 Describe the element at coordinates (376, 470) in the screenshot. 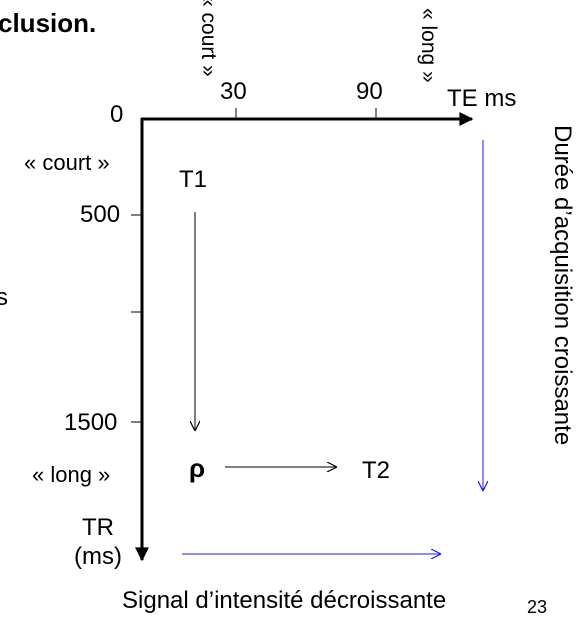

I see `t2-label: T2` at that location.